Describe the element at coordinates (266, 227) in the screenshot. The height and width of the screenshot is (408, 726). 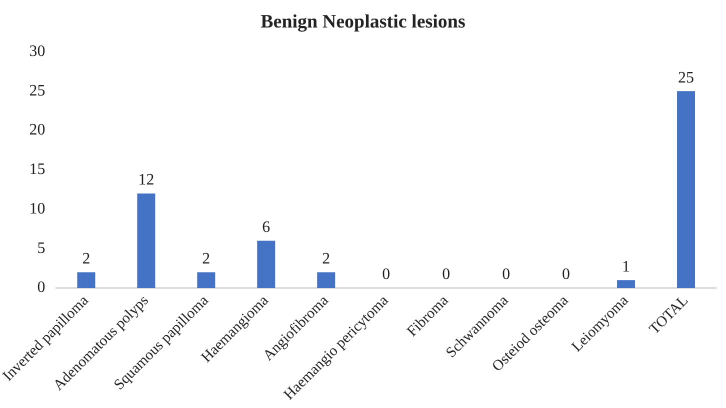
I see `data-label: 6` at that location.